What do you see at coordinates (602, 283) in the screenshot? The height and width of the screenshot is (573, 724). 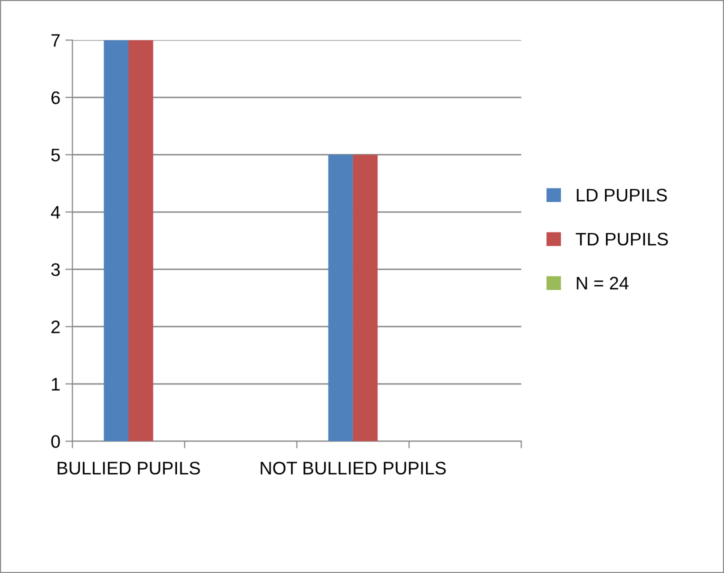 I see `legend-label: N = 24` at bounding box center [602, 283].